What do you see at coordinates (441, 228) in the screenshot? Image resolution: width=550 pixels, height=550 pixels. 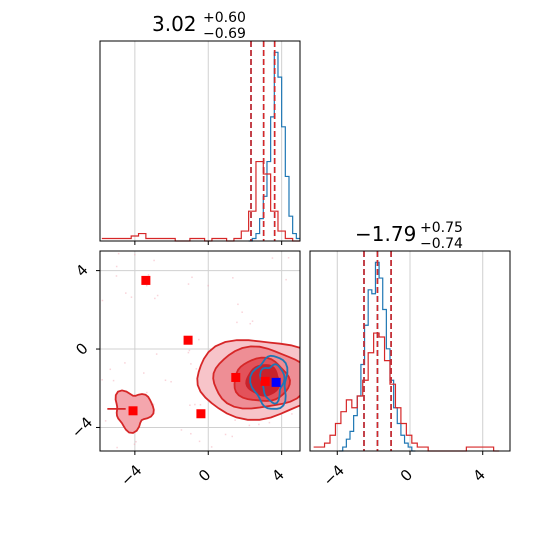 I see `title-plus-error: +0.75` at bounding box center [441, 228].